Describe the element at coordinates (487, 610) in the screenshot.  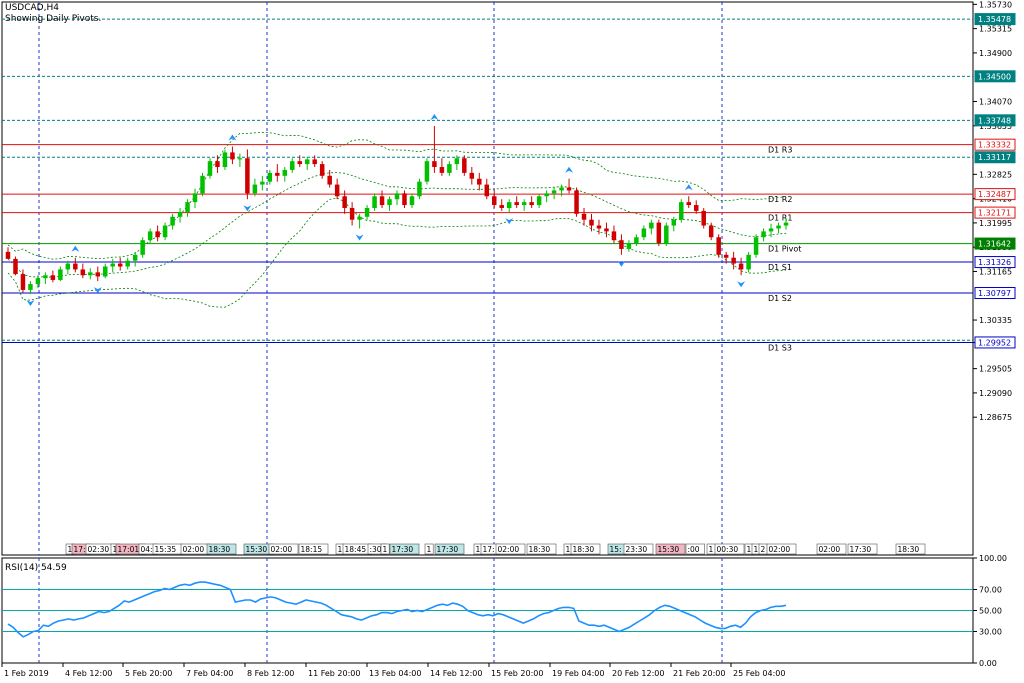
I see `rsi-pane` at that location.